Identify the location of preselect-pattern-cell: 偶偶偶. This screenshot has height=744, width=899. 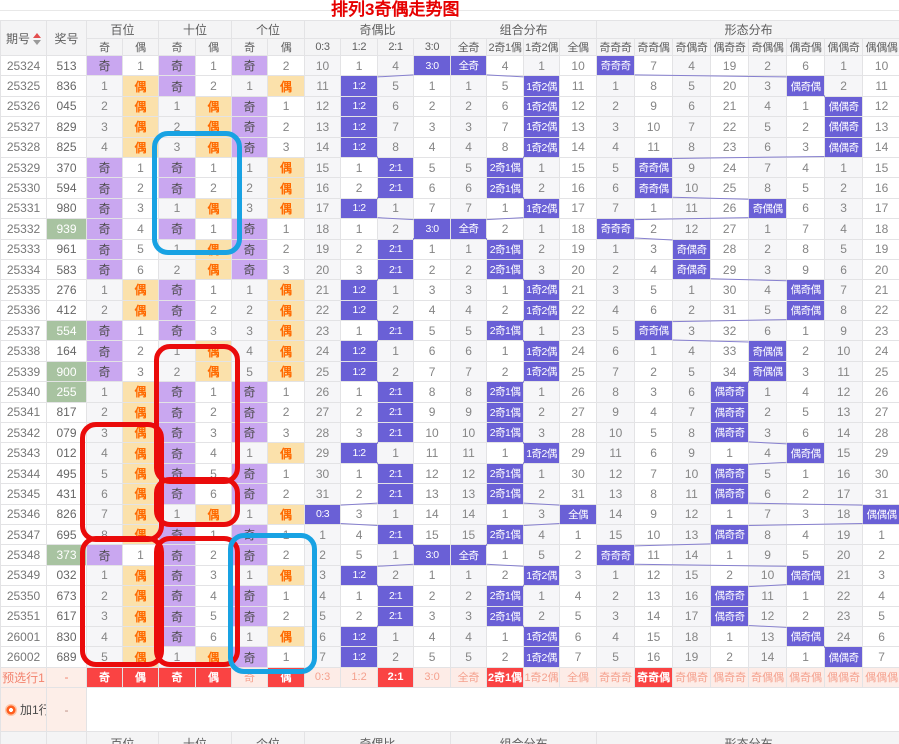
(880, 677).